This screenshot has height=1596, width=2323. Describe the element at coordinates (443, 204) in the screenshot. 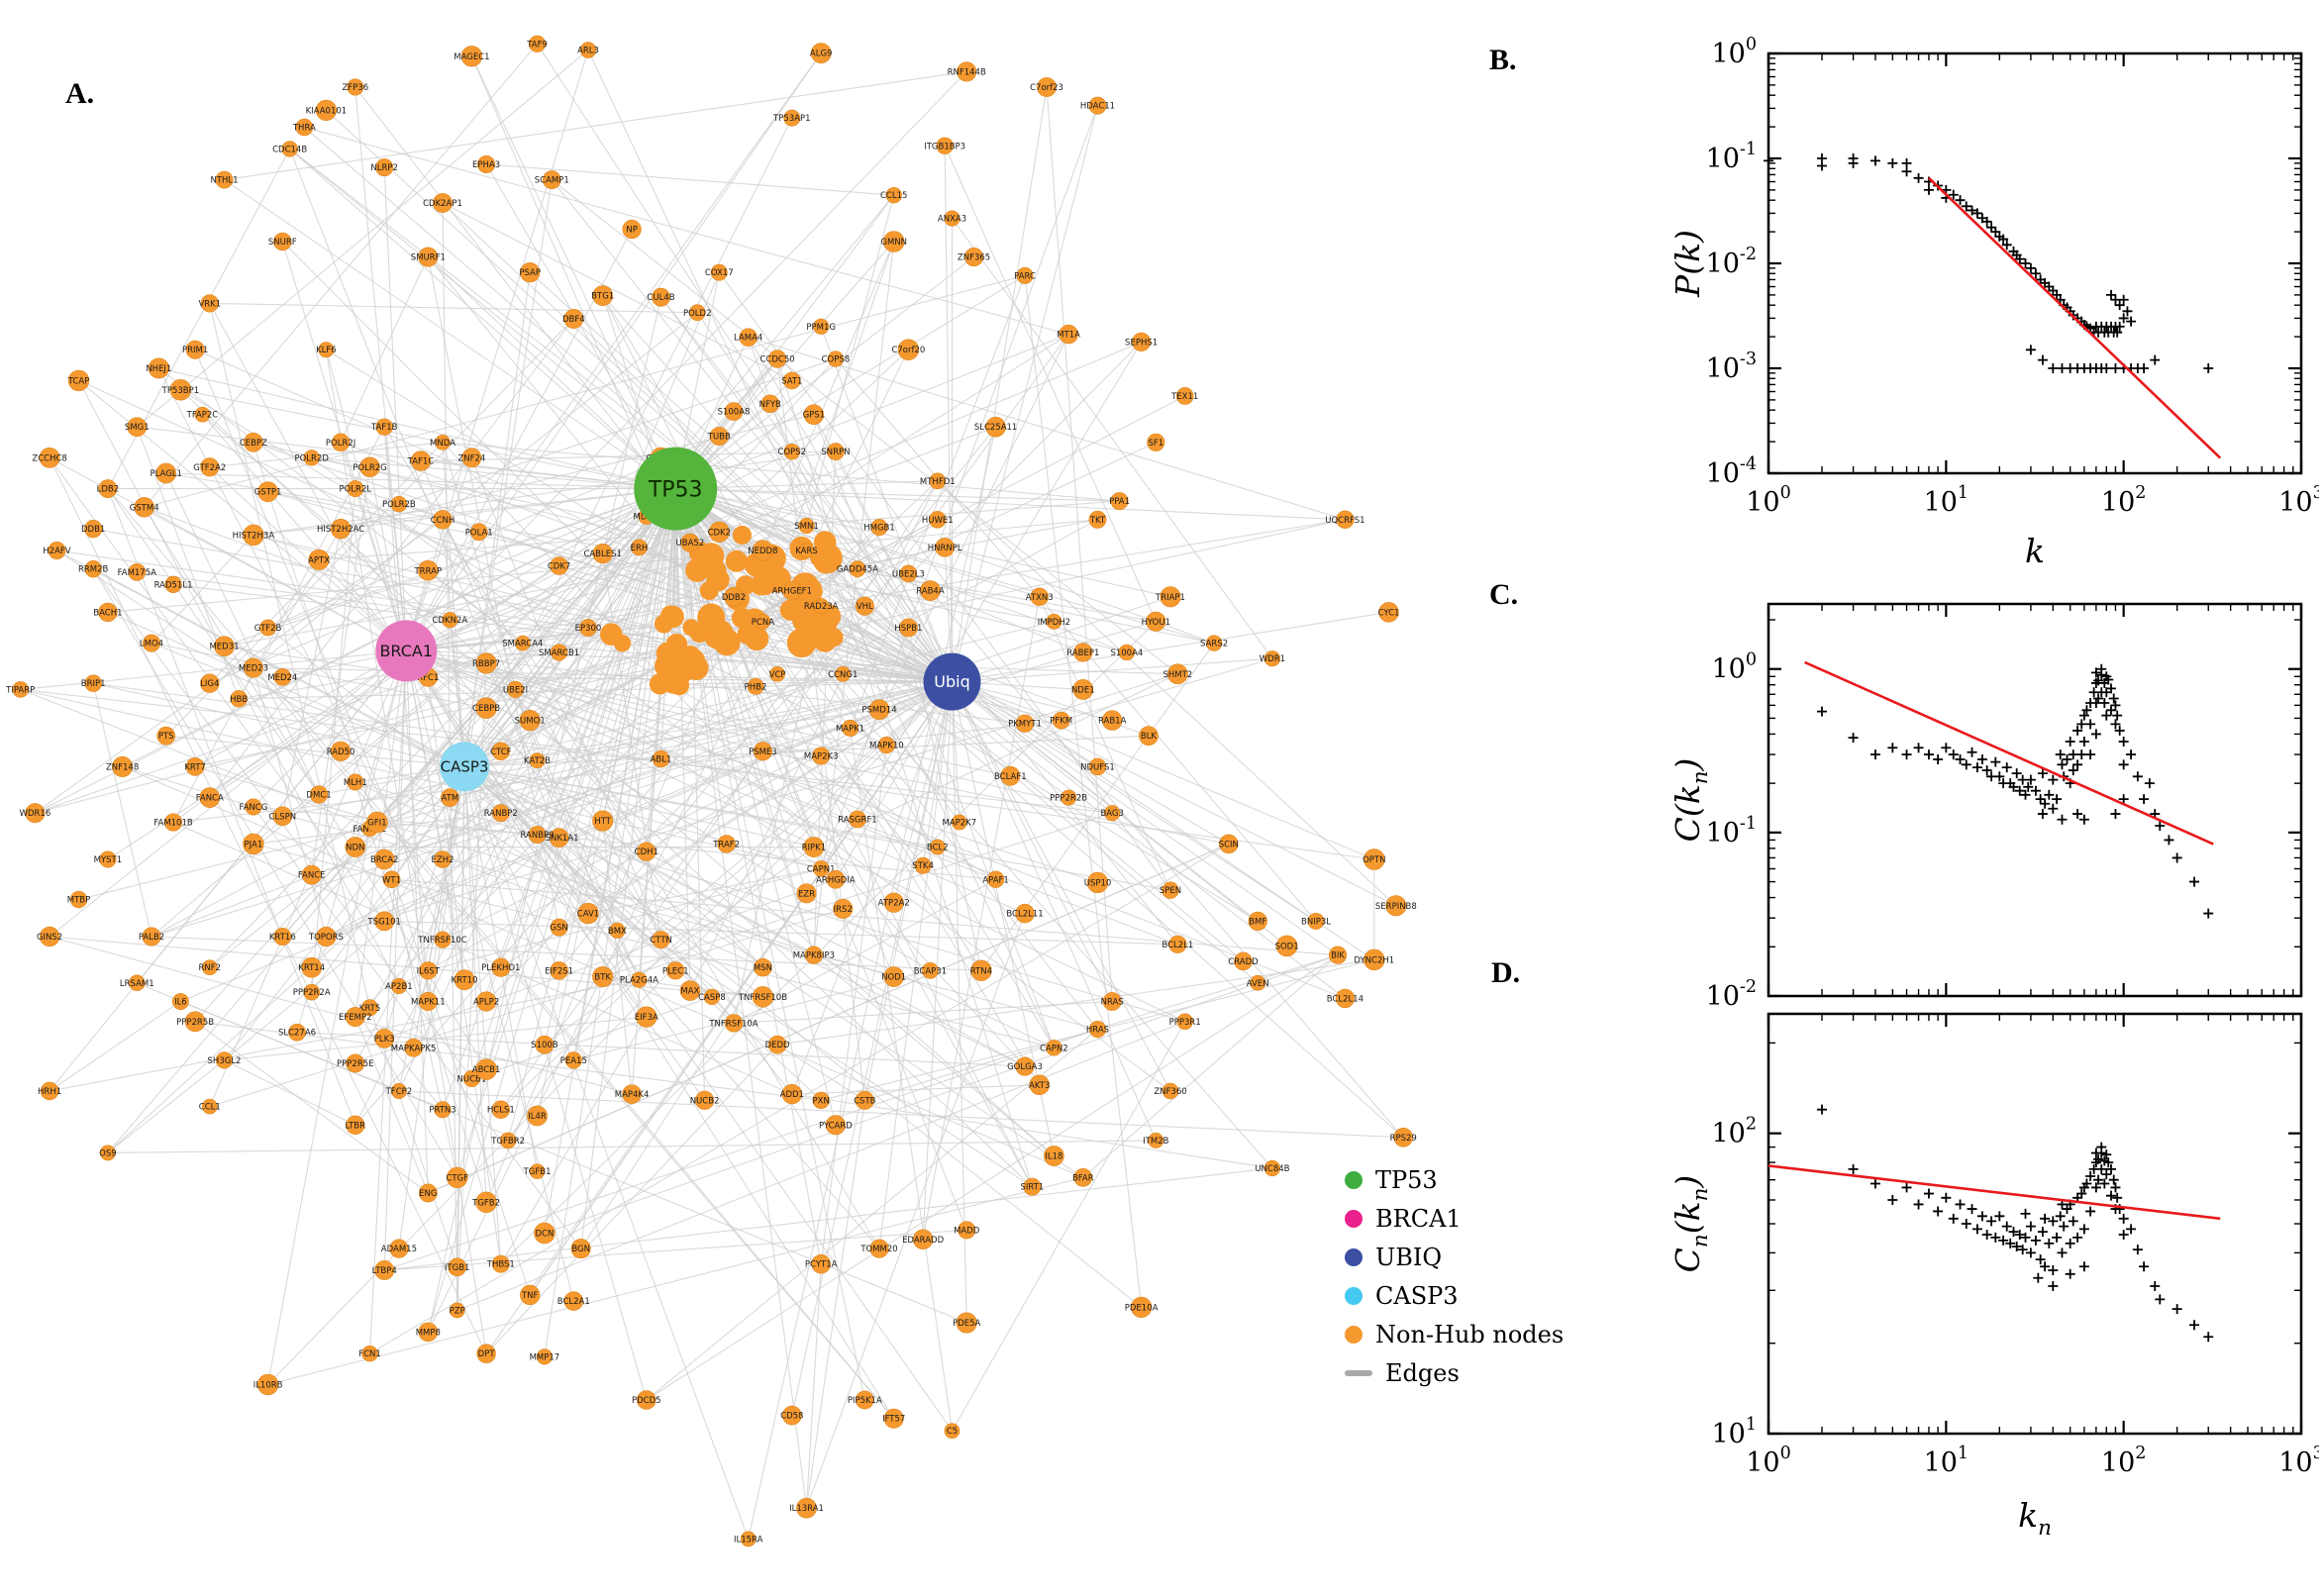

I see `network-node-label: CDK2AP1` at that location.